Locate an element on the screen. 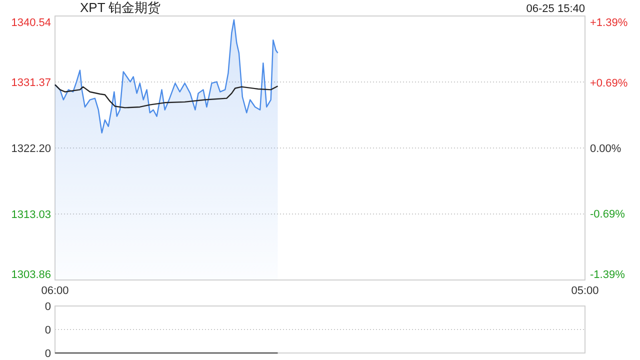  x-tick-label: 05:00 is located at coordinates (585, 291).